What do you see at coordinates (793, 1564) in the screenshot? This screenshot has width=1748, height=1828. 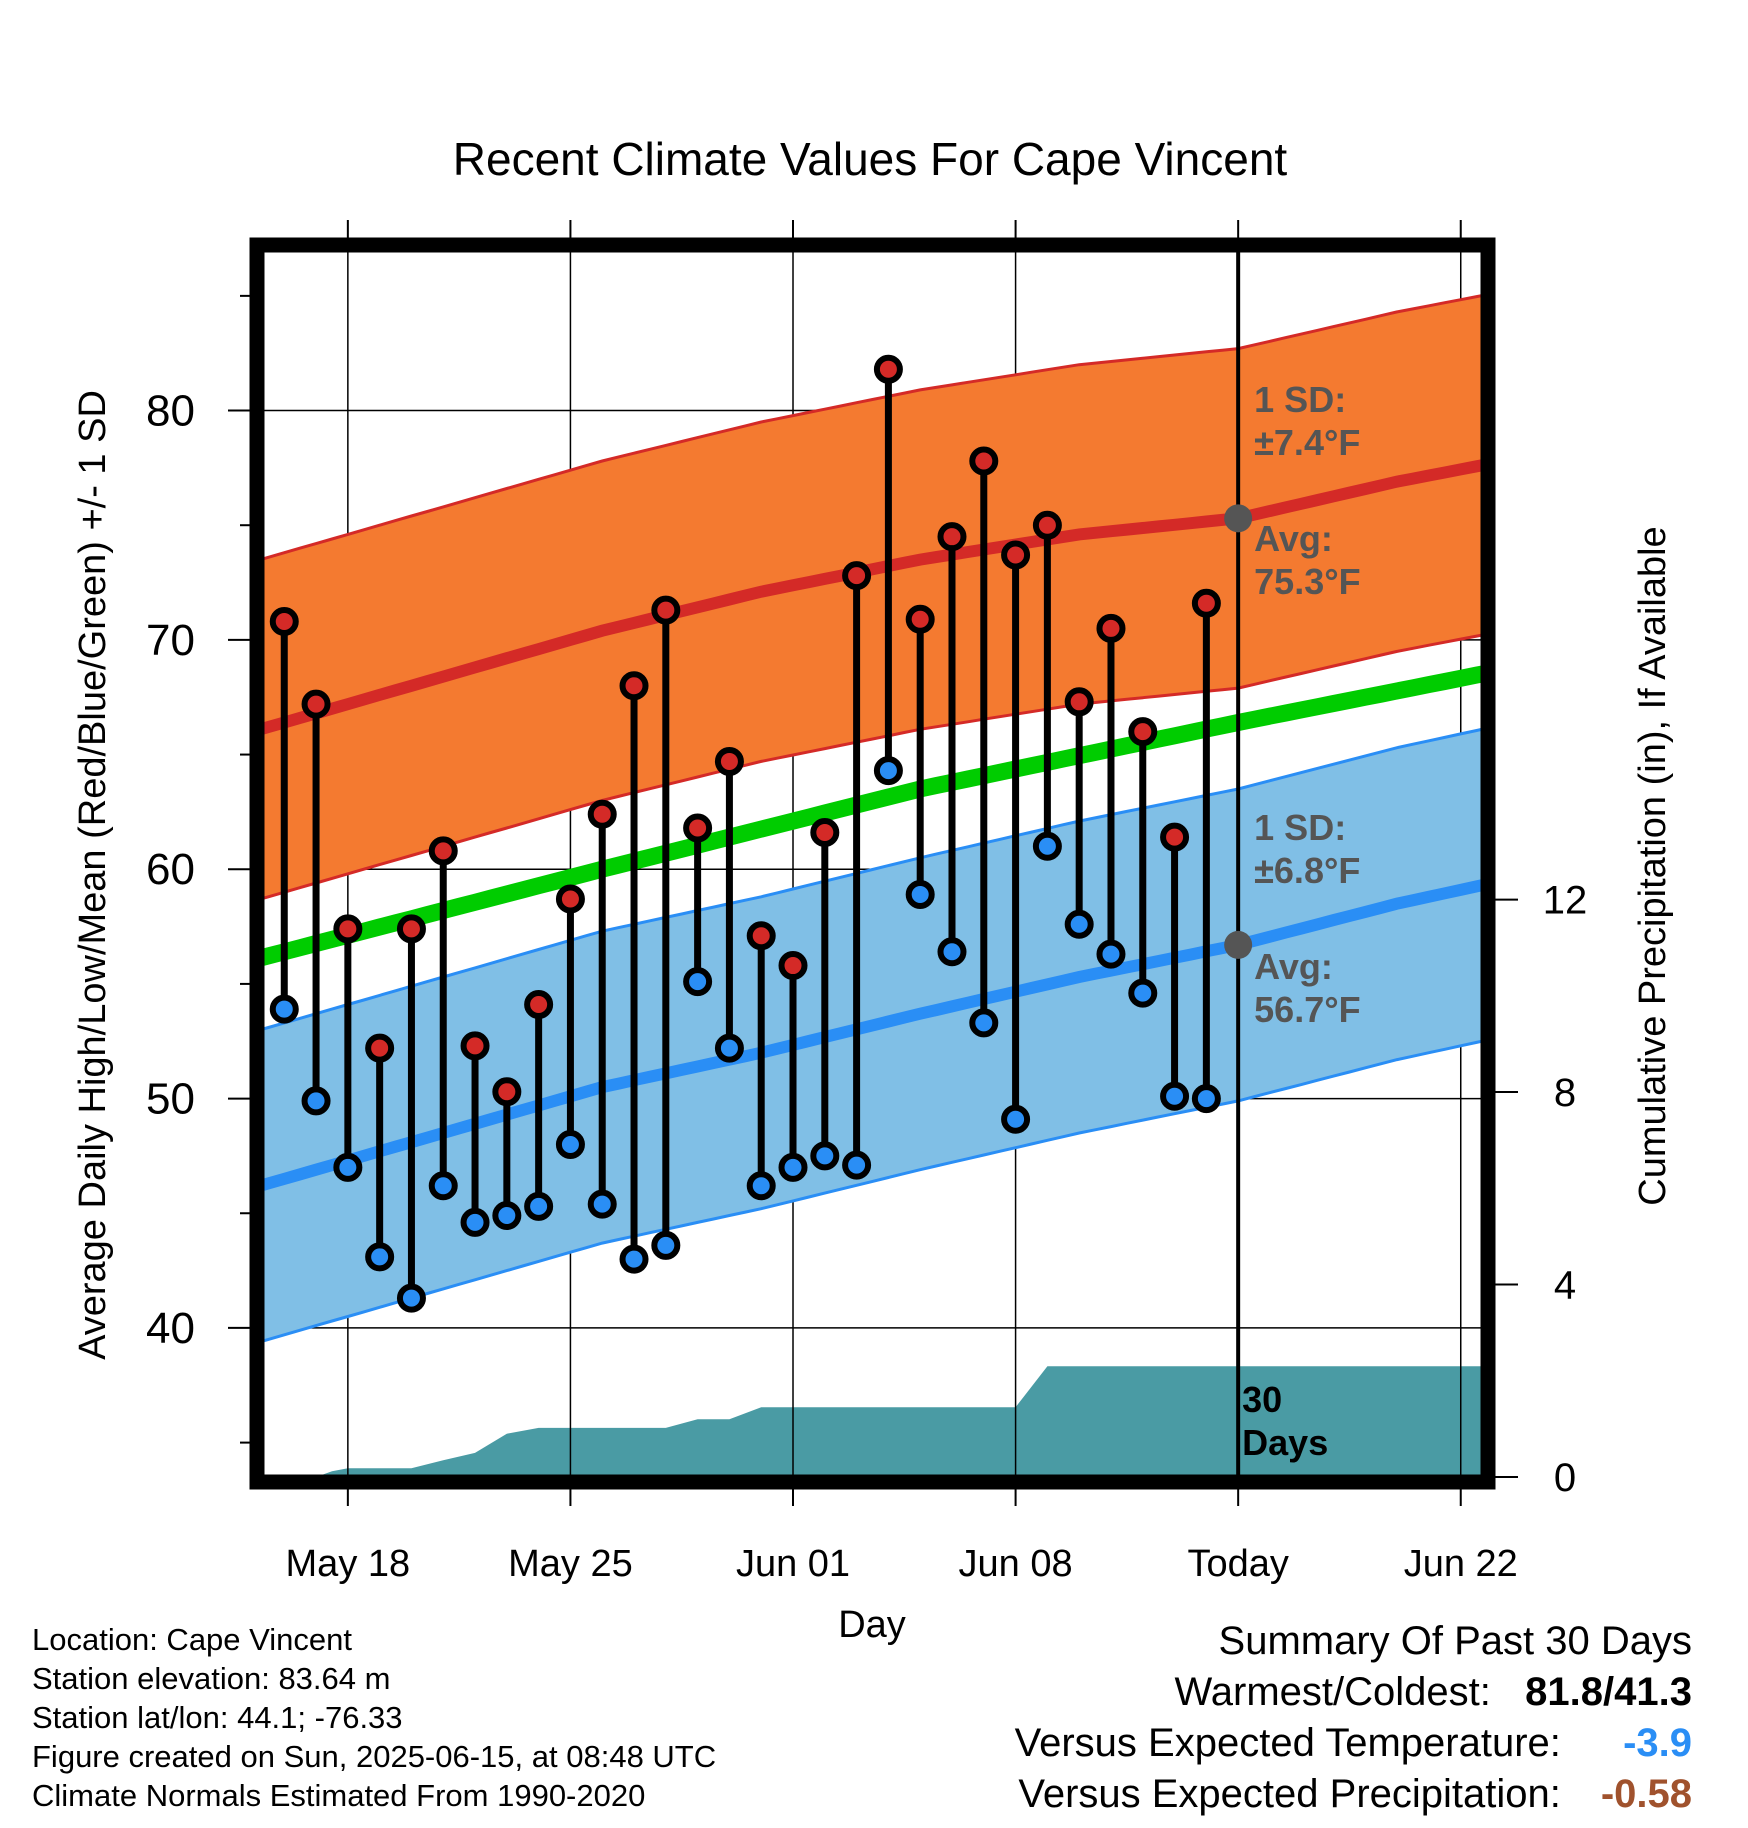 I see `x-tick-label: Jun 01` at bounding box center [793, 1564].